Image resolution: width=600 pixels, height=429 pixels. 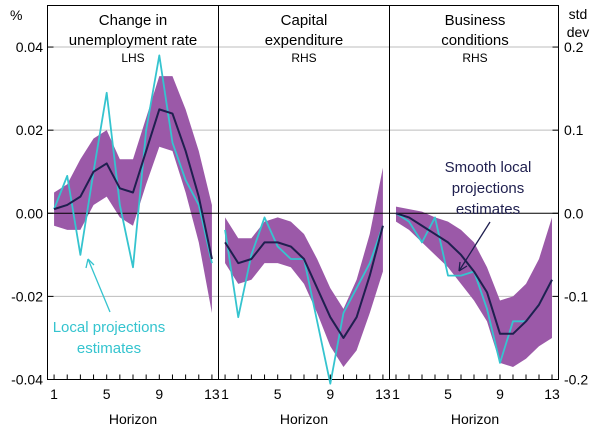 What do you see at coordinates (463, 266) in the screenshot?
I see `annotation-smooth-arrowhead` at bounding box center [463, 266].